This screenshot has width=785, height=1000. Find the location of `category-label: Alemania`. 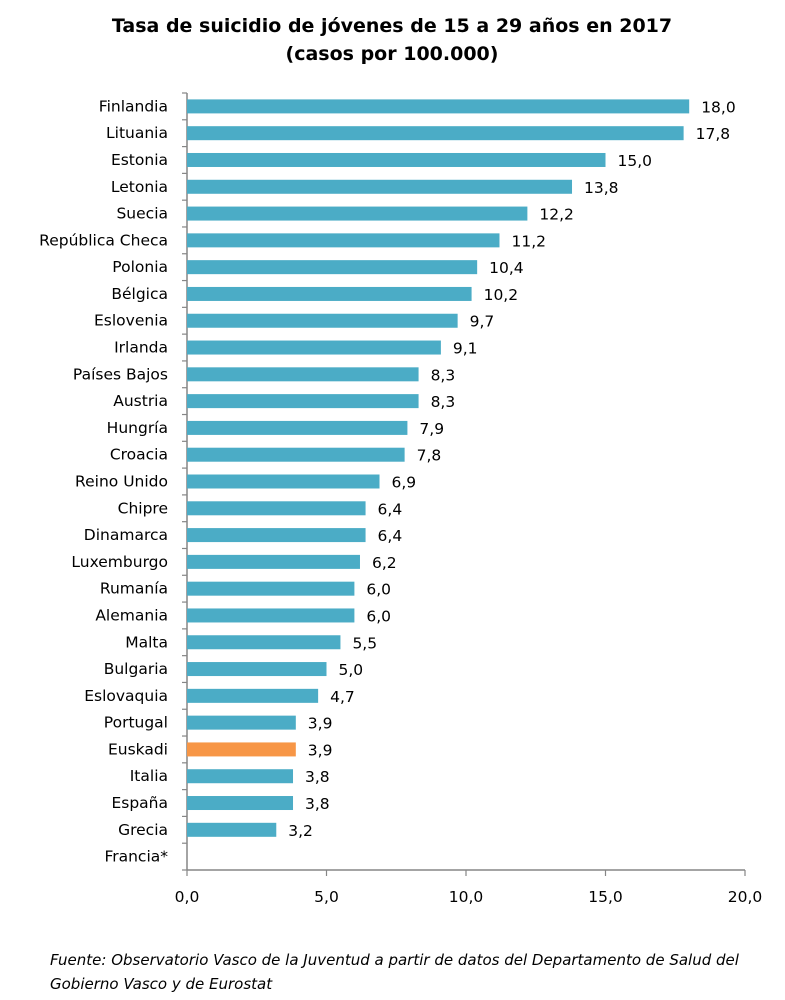

category-label: Alemania is located at coordinates (131, 615).